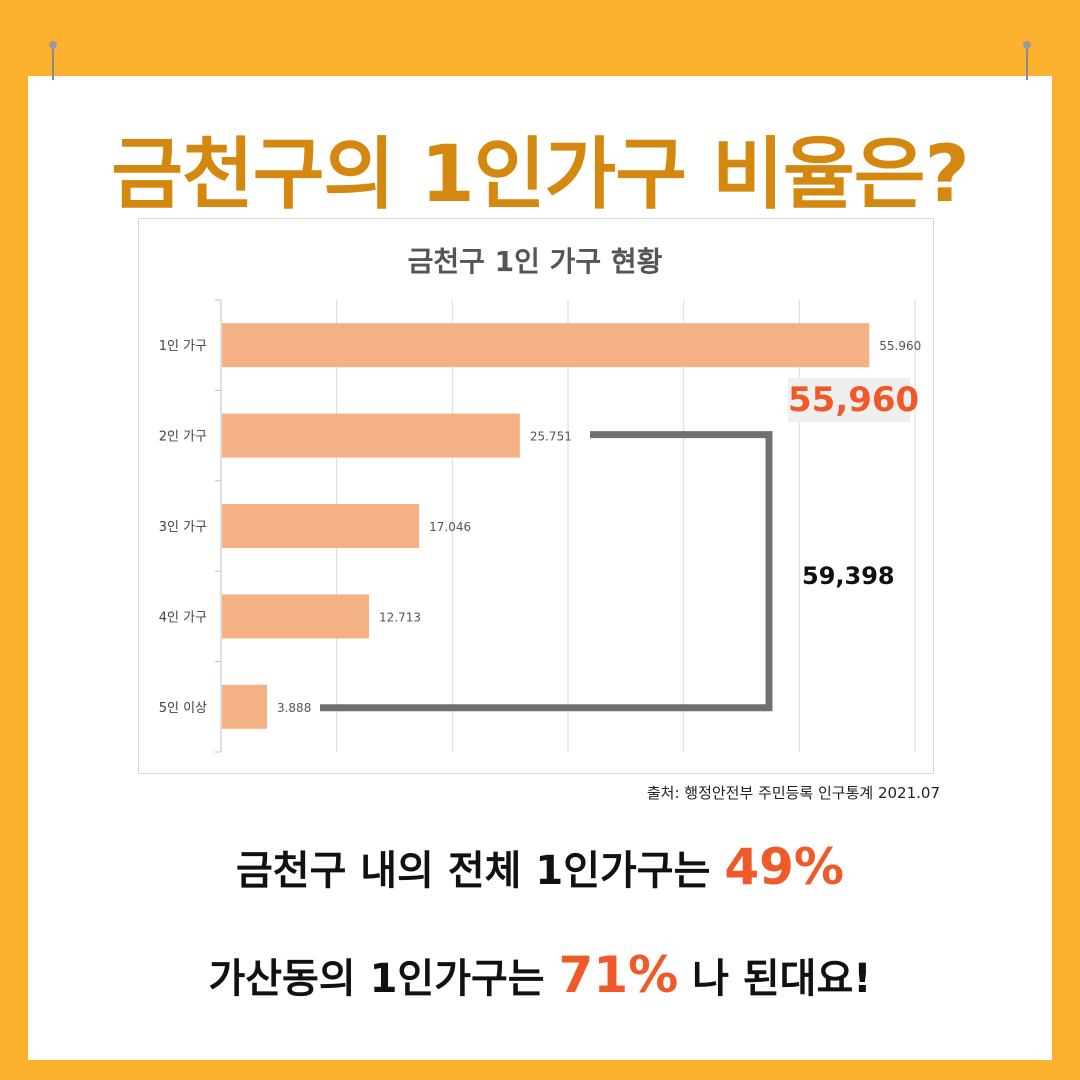 This screenshot has width=1080, height=1080. I want to click on data-label: 25.751, so click(551, 437).